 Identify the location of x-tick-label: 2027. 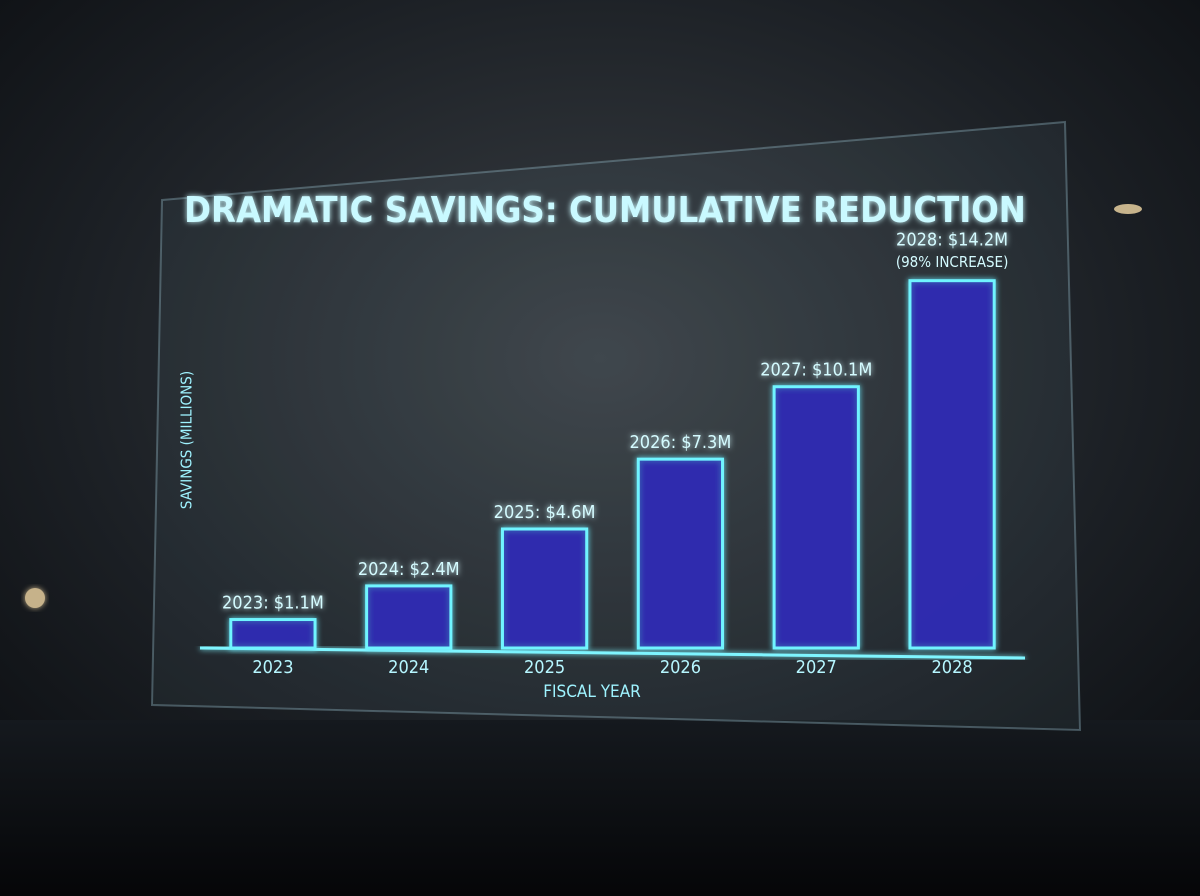
(816, 667).